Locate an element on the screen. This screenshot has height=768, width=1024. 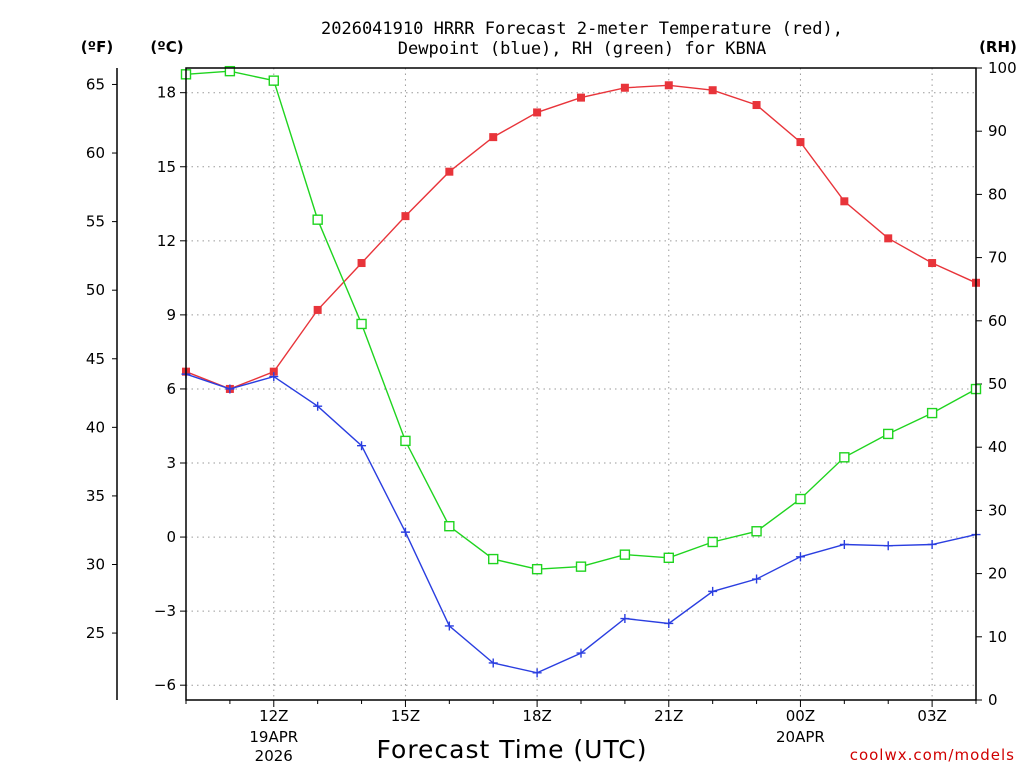
fahrenheit-axis: 25 30 35 40 45 50 55 60 65 is located at coordinates (102, 384).